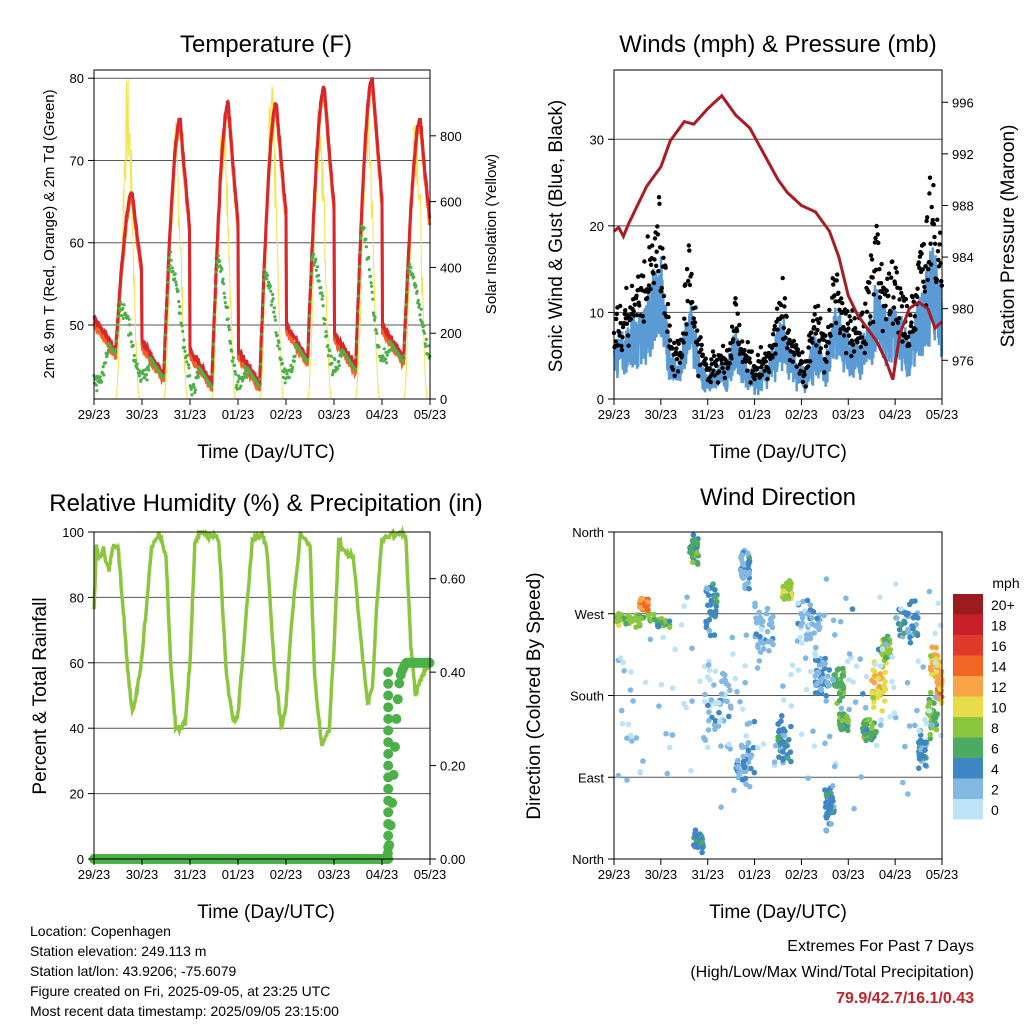  What do you see at coordinates (142, 874) in the screenshot?
I see `x-tick-label: 30/23` at bounding box center [142, 874].